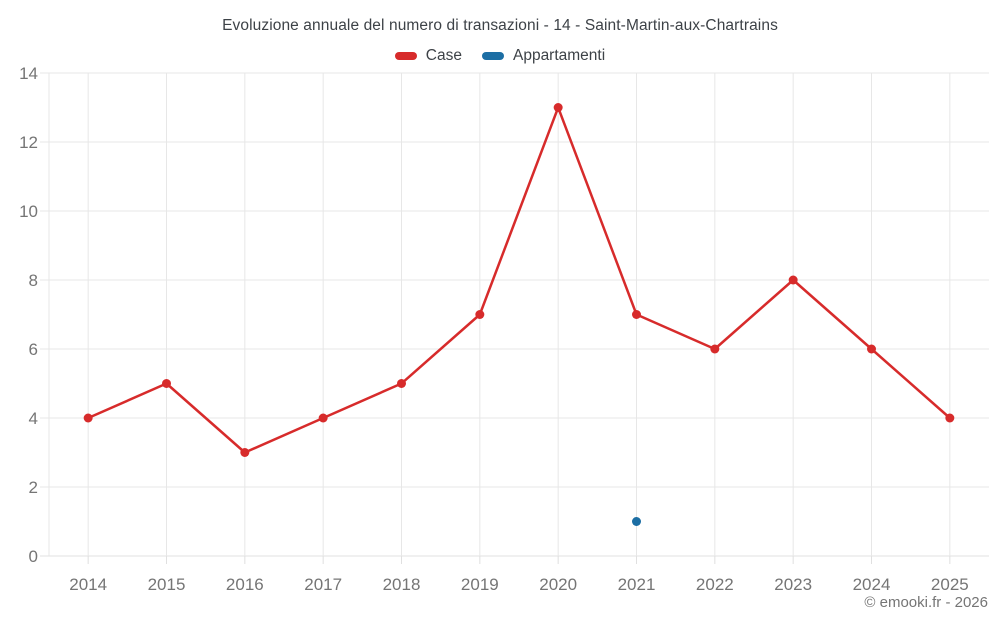  What do you see at coordinates (33, 556) in the screenshot?
I see `y-tick-label: 0` at bounding box center [33, 556].